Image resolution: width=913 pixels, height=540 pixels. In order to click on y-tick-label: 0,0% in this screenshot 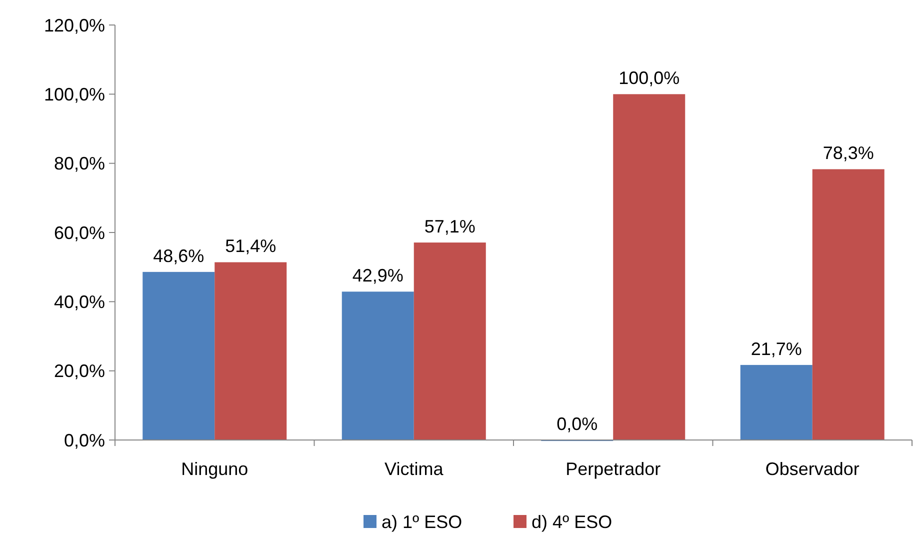, I will do `click(84, 440)`.